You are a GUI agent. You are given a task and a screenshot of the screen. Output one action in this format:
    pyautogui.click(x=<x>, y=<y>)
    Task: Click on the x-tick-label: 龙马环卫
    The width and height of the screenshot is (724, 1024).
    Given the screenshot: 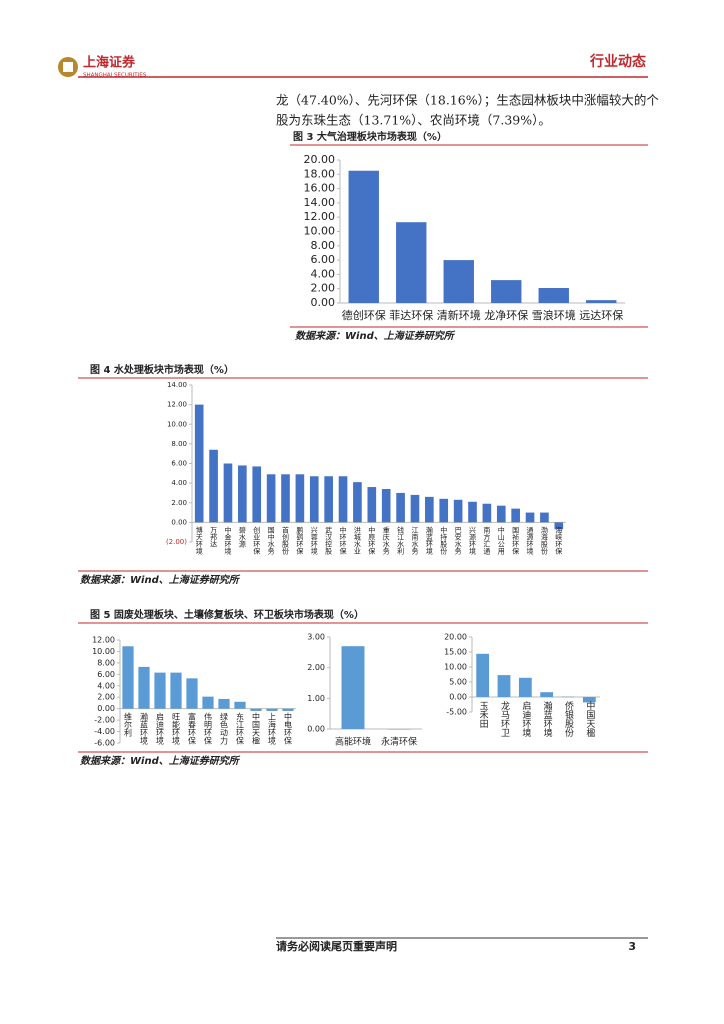 What is the action you would take?
    pyautogui.click(x=504, y=718)
    